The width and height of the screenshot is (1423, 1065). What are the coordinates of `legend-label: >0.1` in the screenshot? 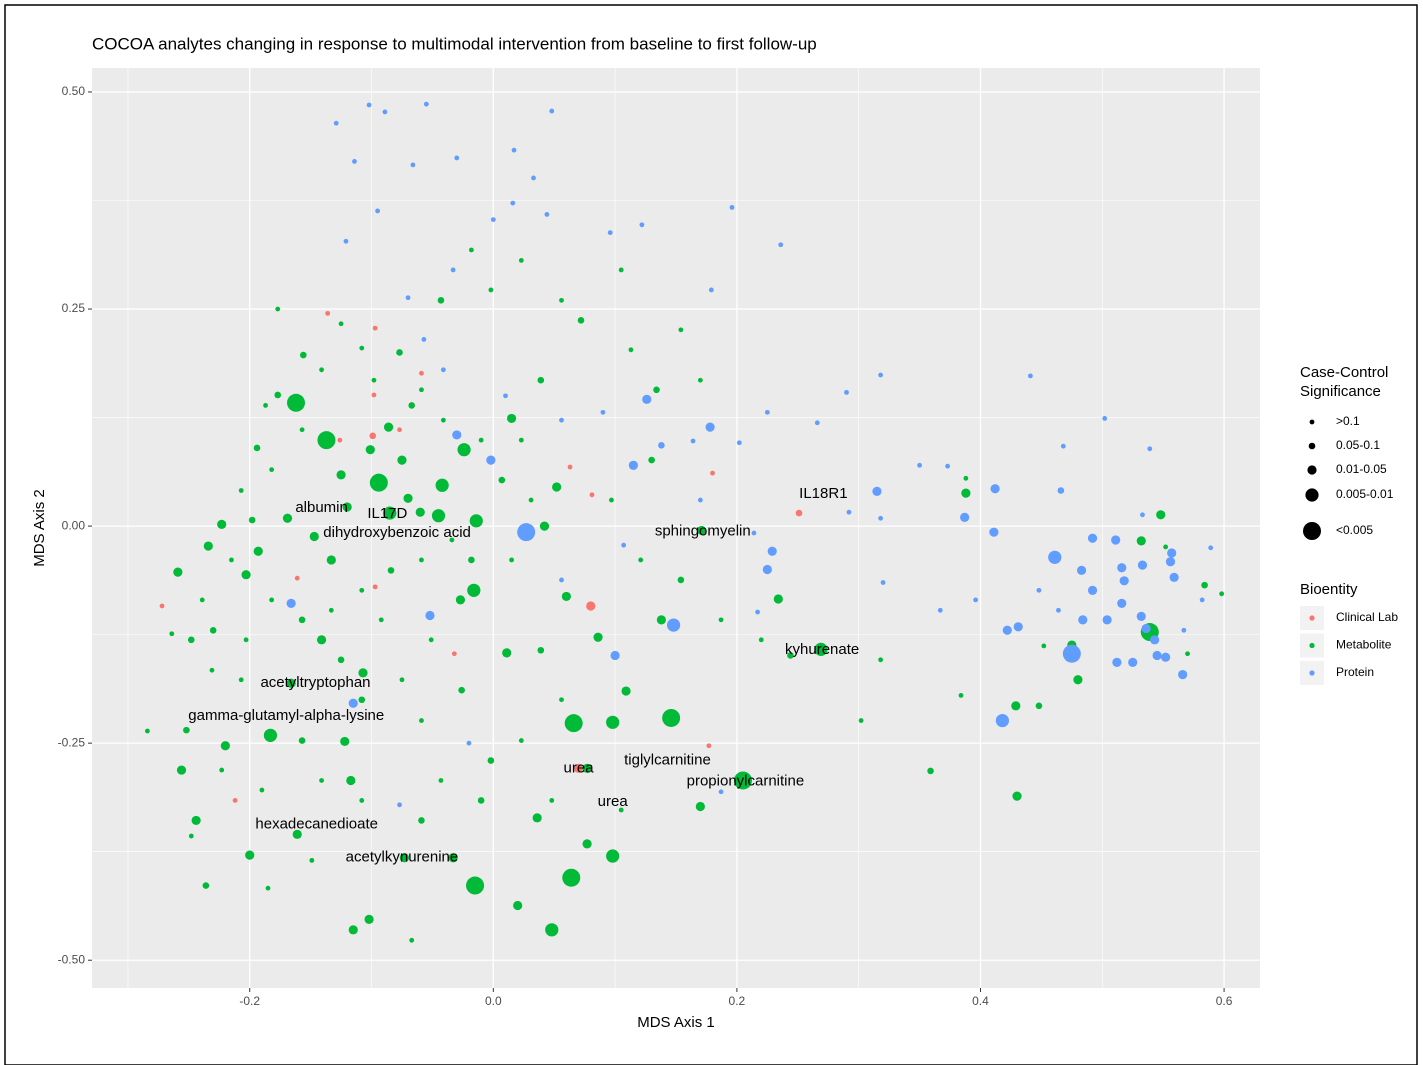 It's located at (1348, 421).